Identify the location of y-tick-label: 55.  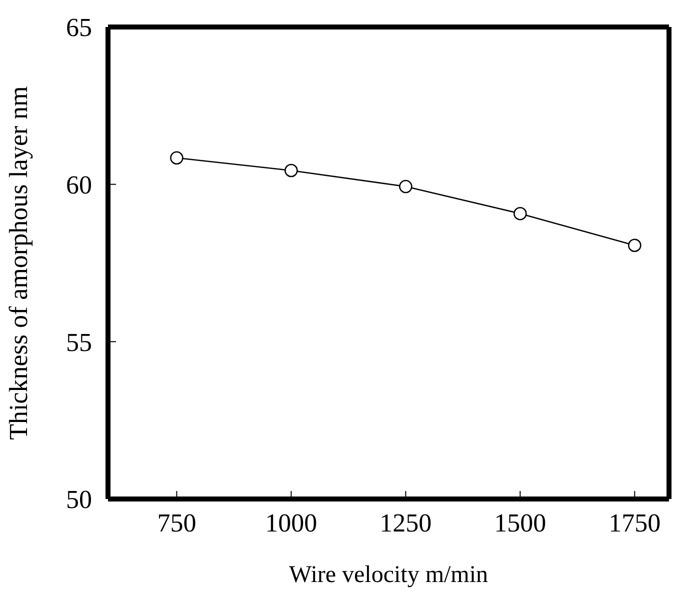
(79, 342).